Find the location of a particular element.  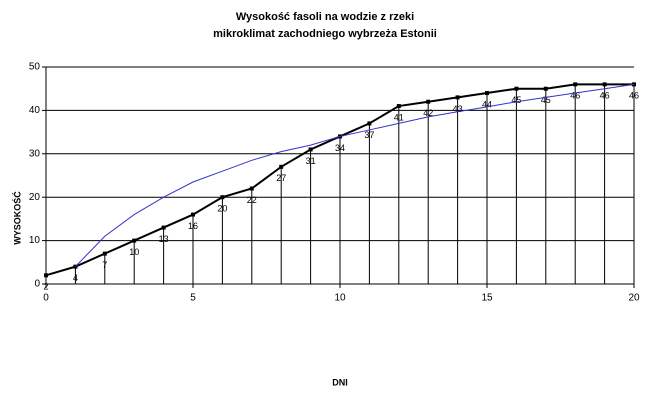

x-tick-label: 10 is located at coordinates (340, 298).